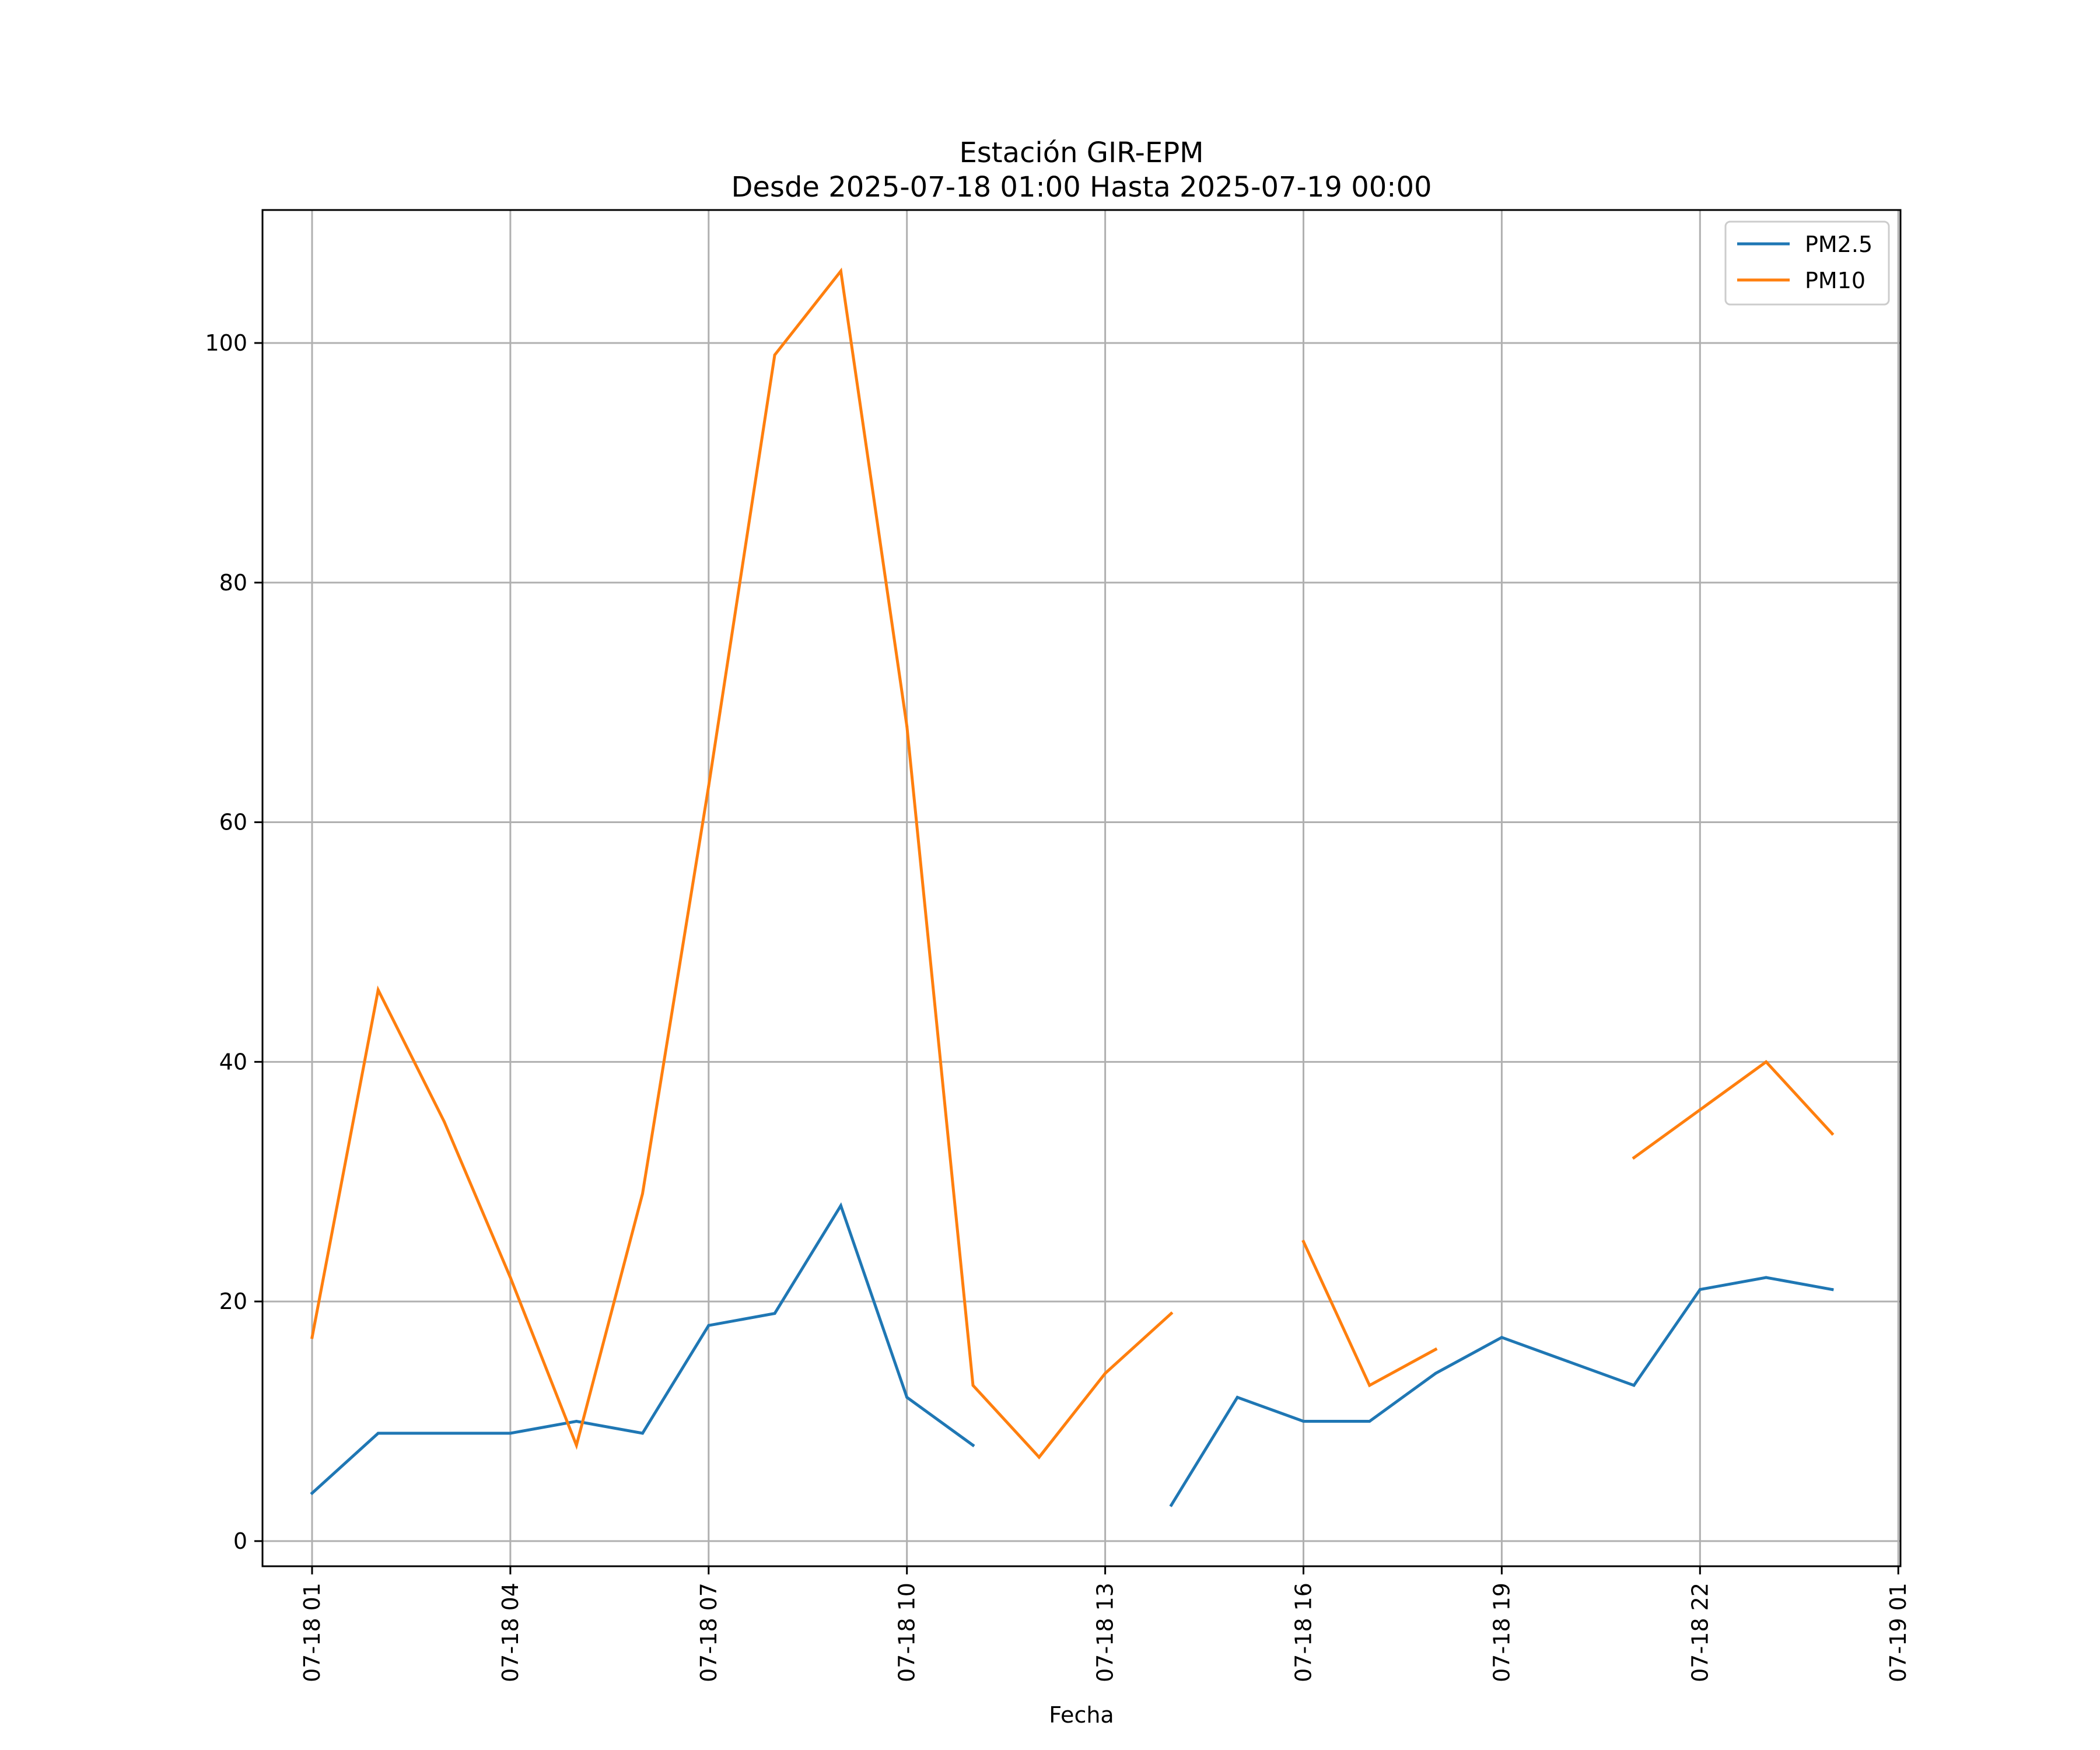 The image size is (2100, 1750). What do you see at coordinates (1700, 1632) in the screenshot?
I see `x-tick-label: 07-18 22` at bounding box center [1700, 1632].